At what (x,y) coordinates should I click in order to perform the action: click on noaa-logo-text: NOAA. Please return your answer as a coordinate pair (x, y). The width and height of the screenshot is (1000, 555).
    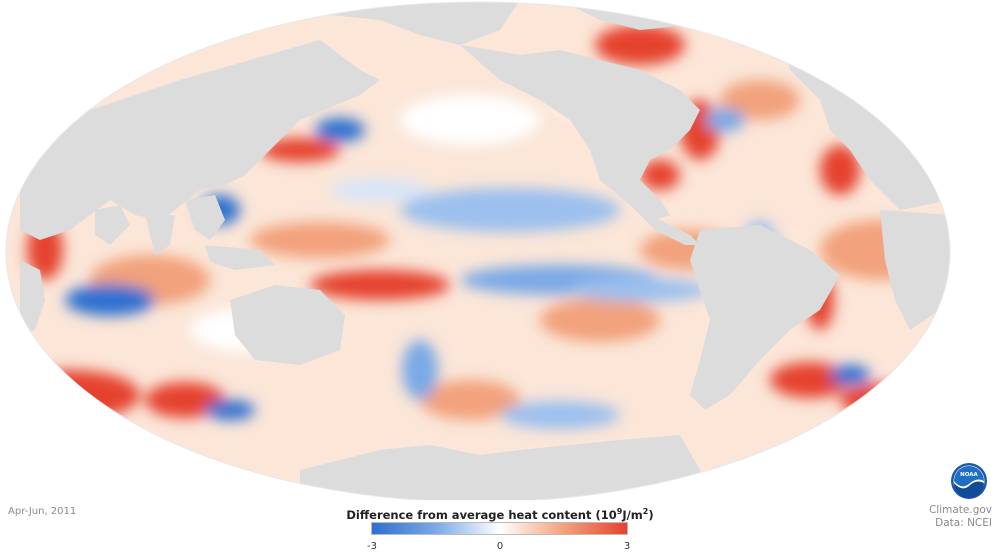
    Looking at the image, I should click on (969, 475).